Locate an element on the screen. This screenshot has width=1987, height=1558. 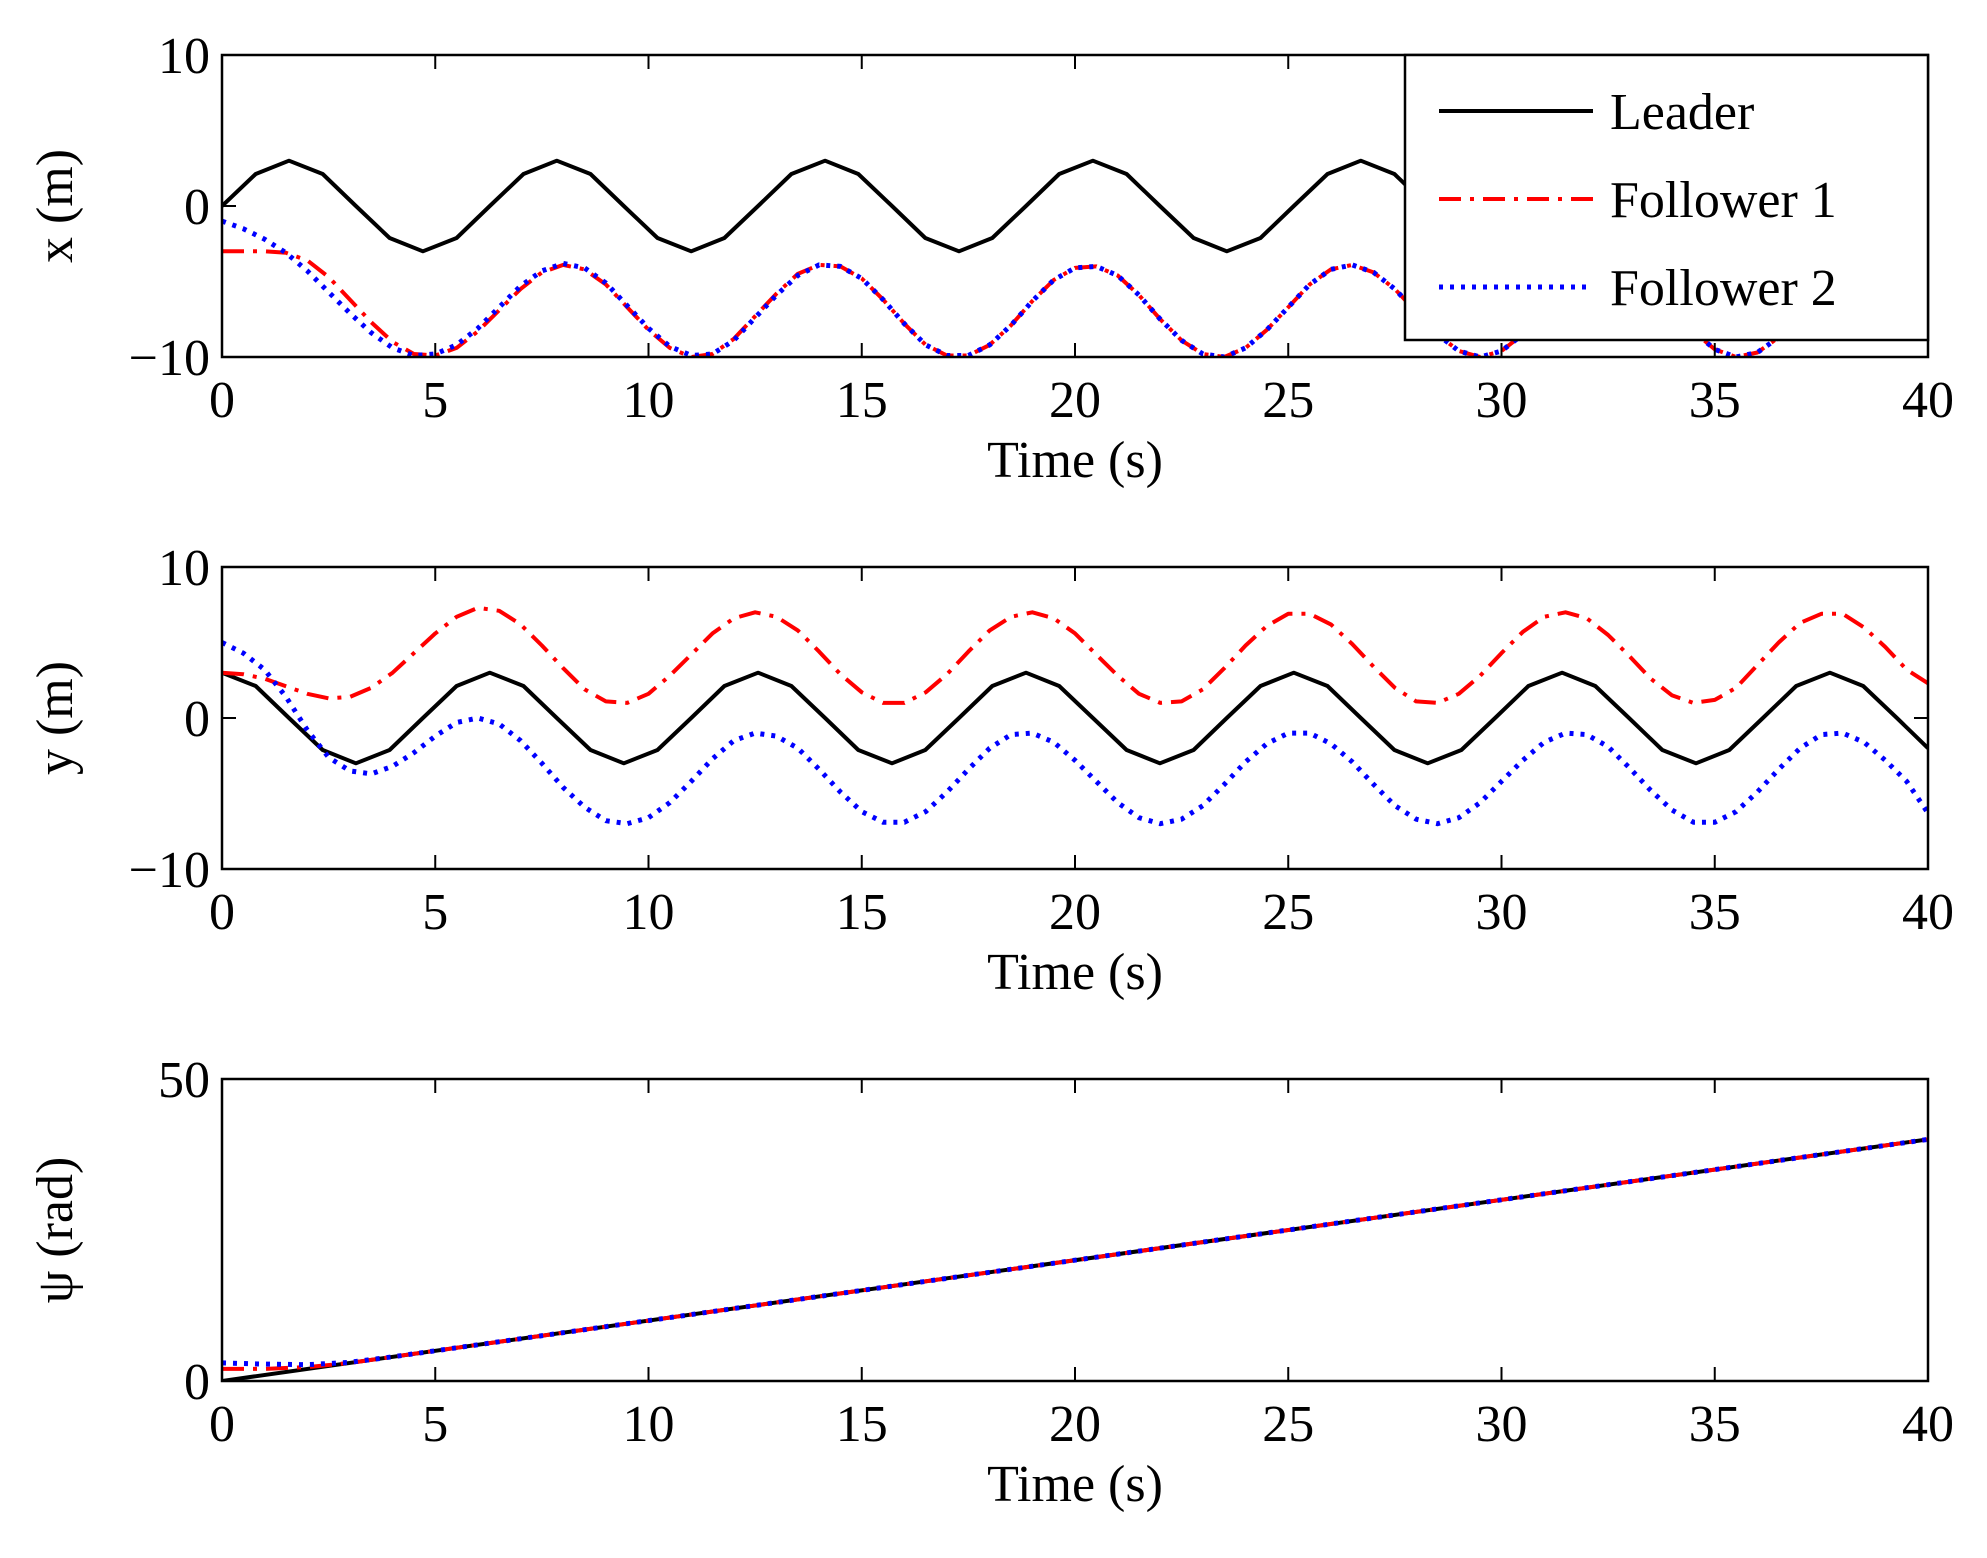
legend: Leader Follower 1 Follower 2 is located at coordinates (1666, 197).